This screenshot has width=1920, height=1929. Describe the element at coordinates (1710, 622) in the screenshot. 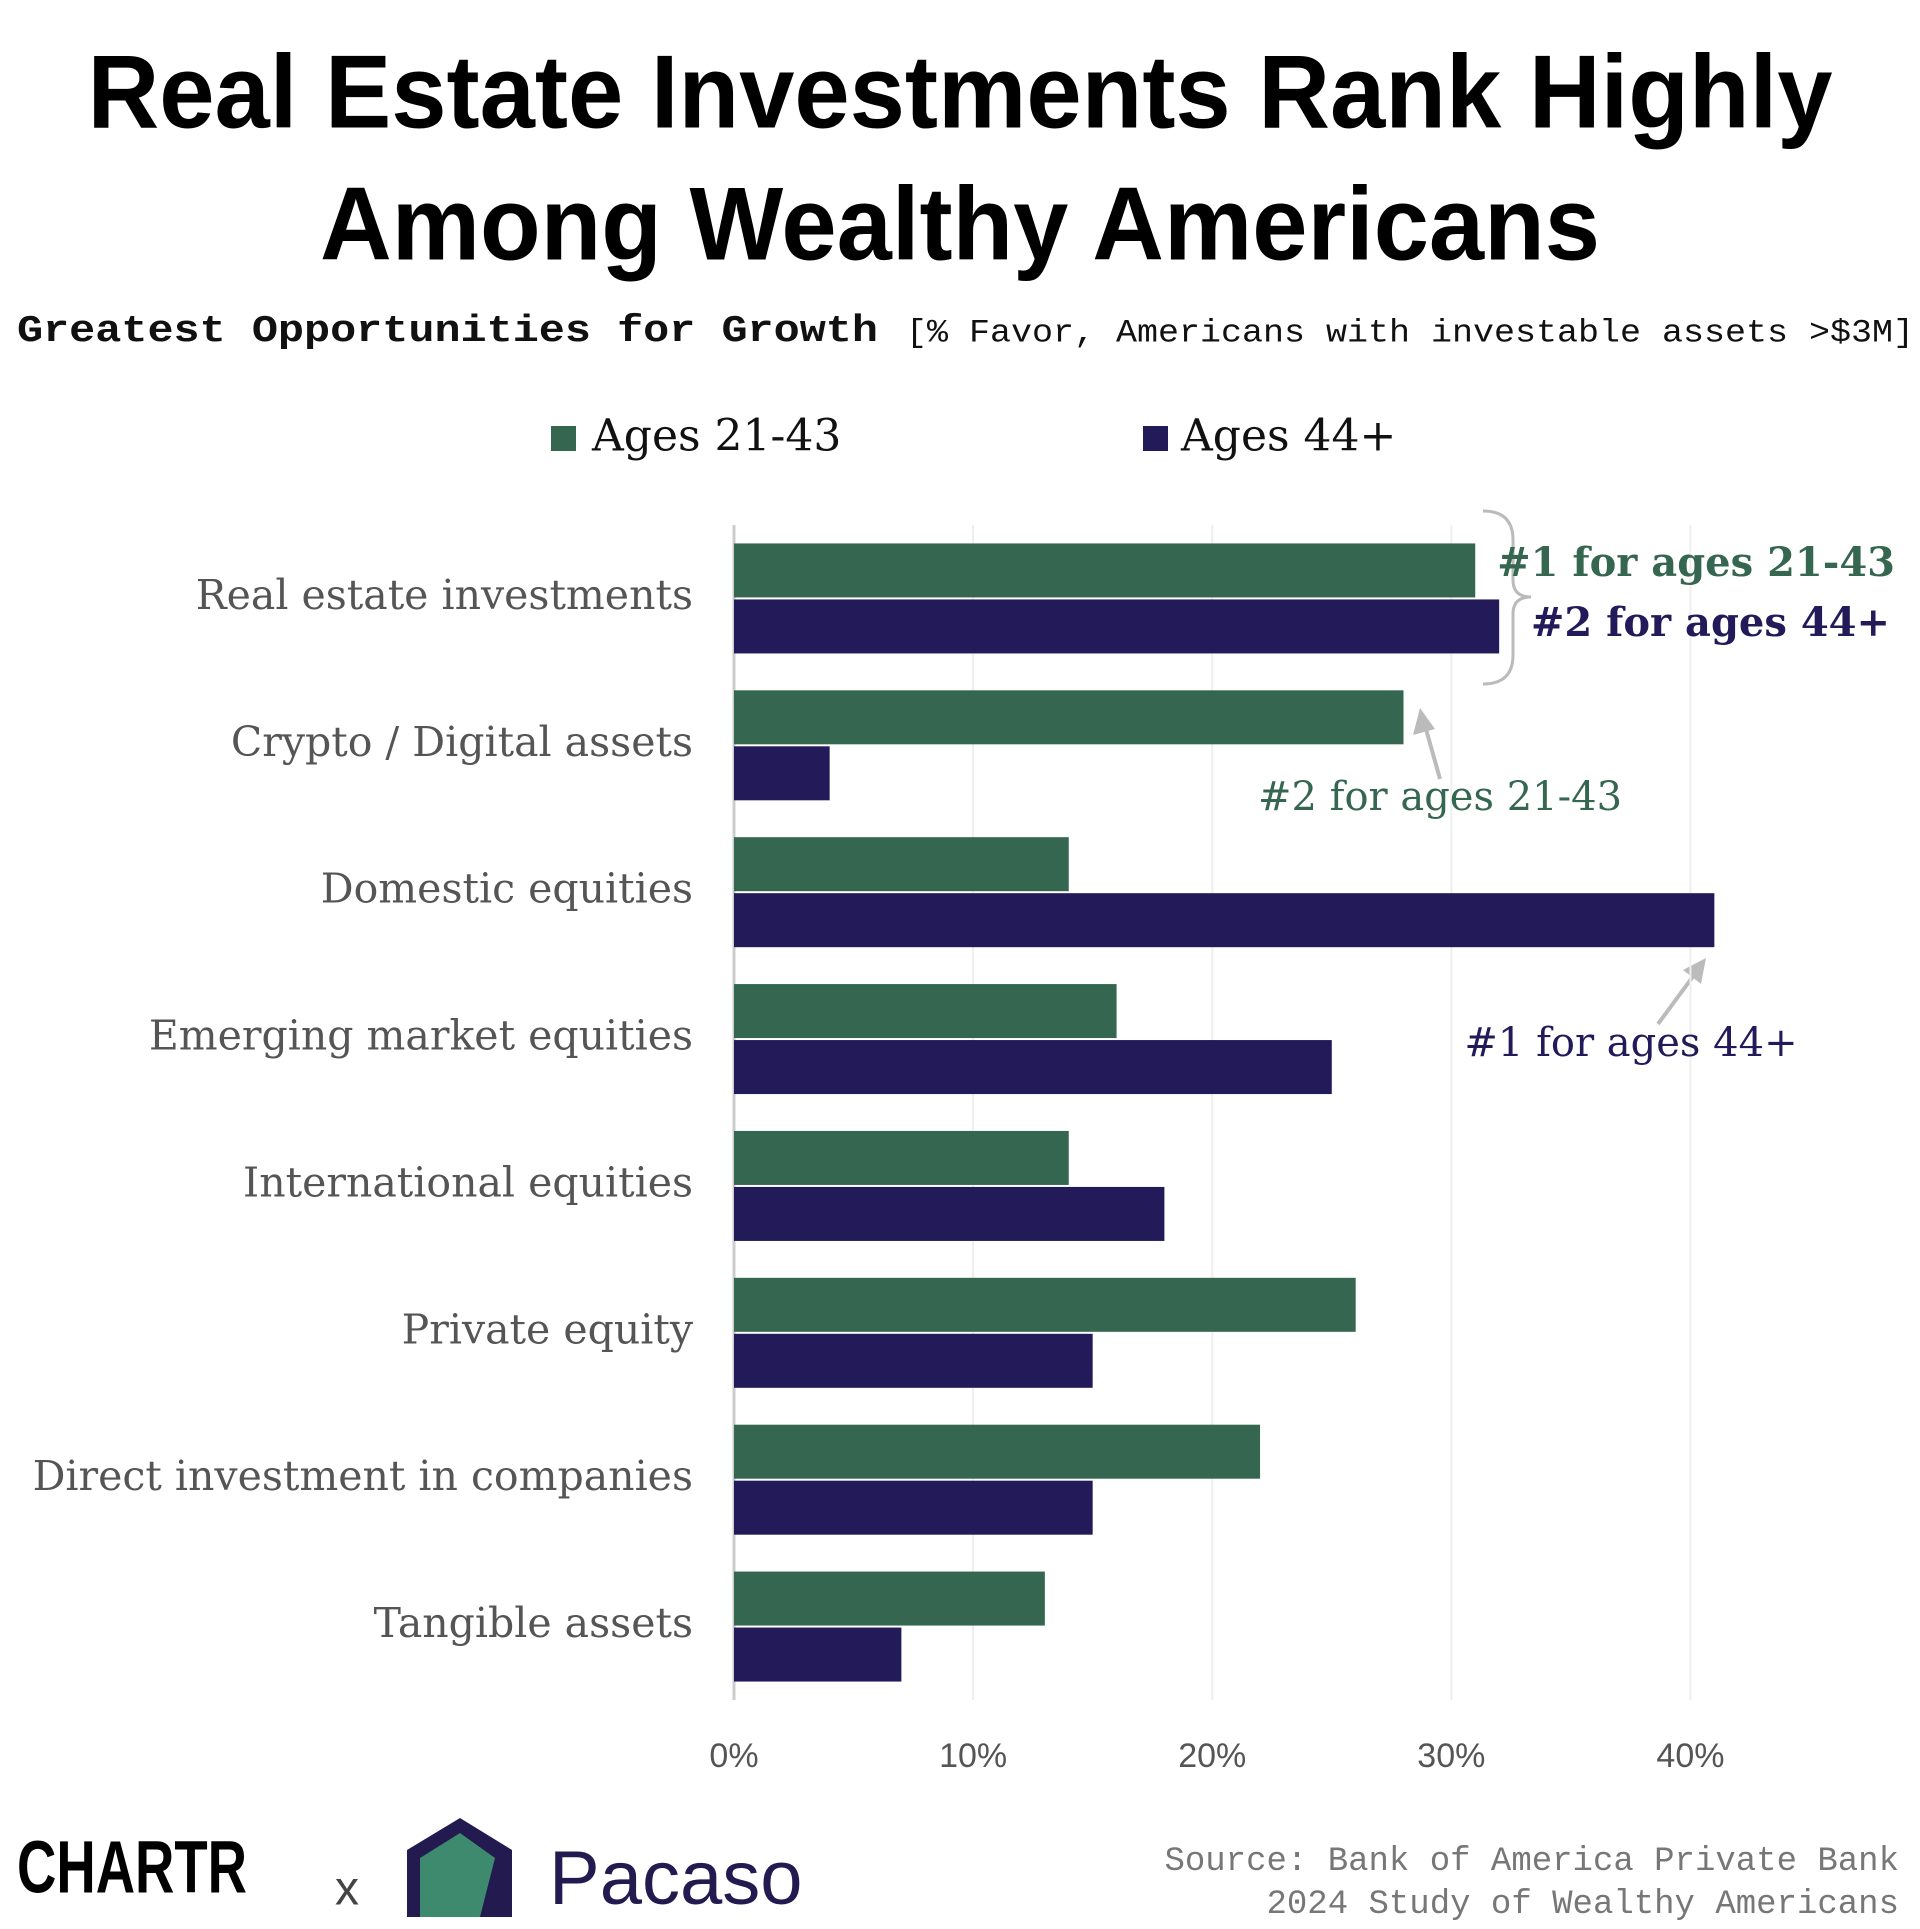

I see `annotation: #2 for ages 44+` at that location.